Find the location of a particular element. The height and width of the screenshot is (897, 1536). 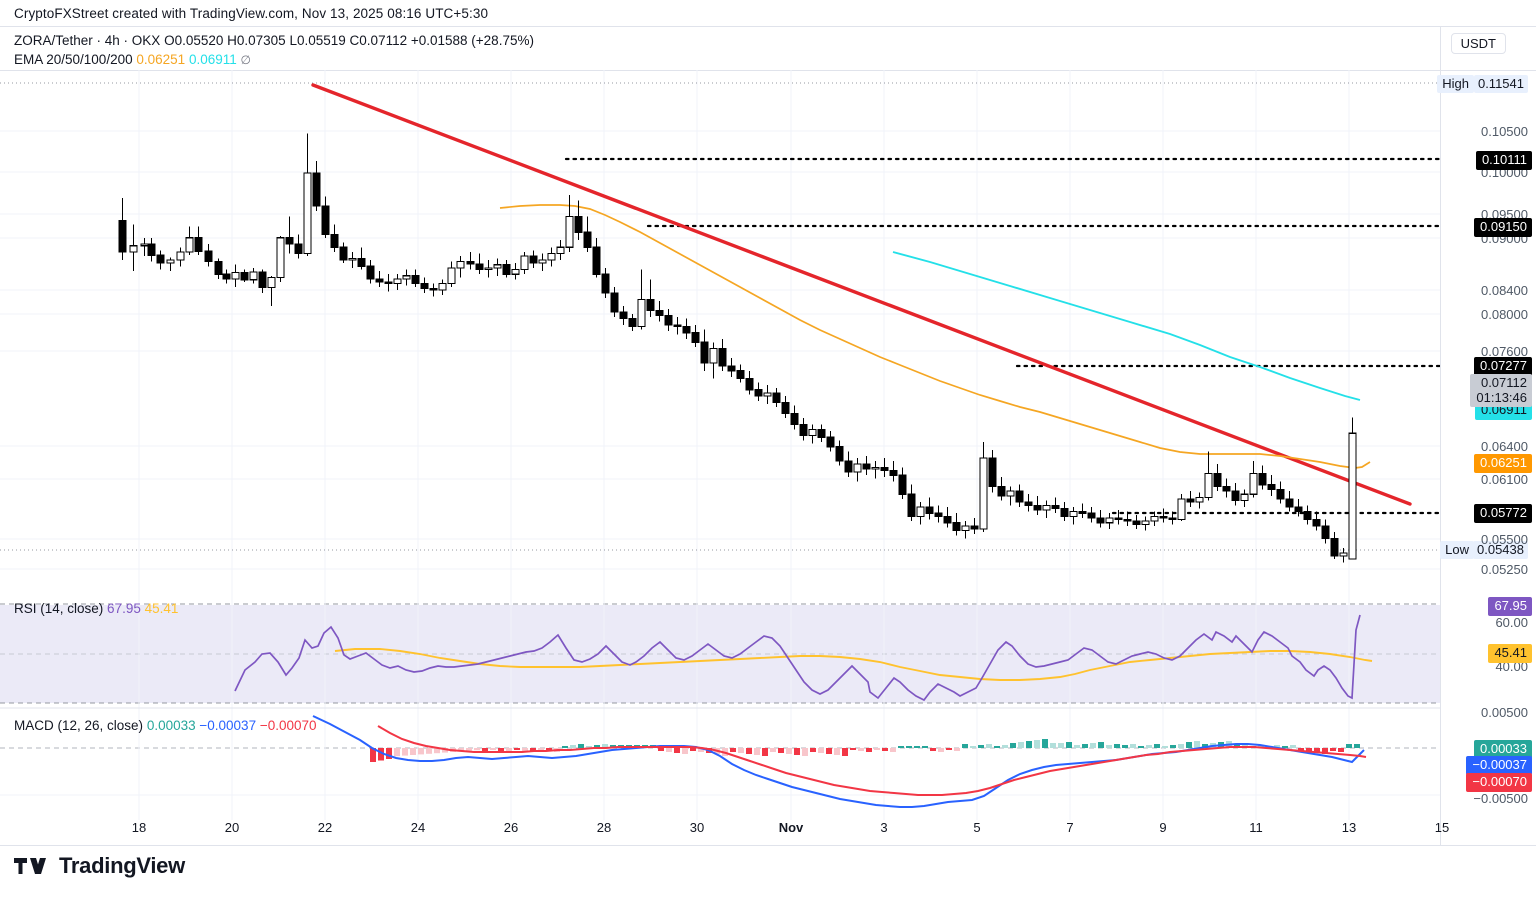

macd-line-value: −0.00037 is located at coordinates (228, 725).